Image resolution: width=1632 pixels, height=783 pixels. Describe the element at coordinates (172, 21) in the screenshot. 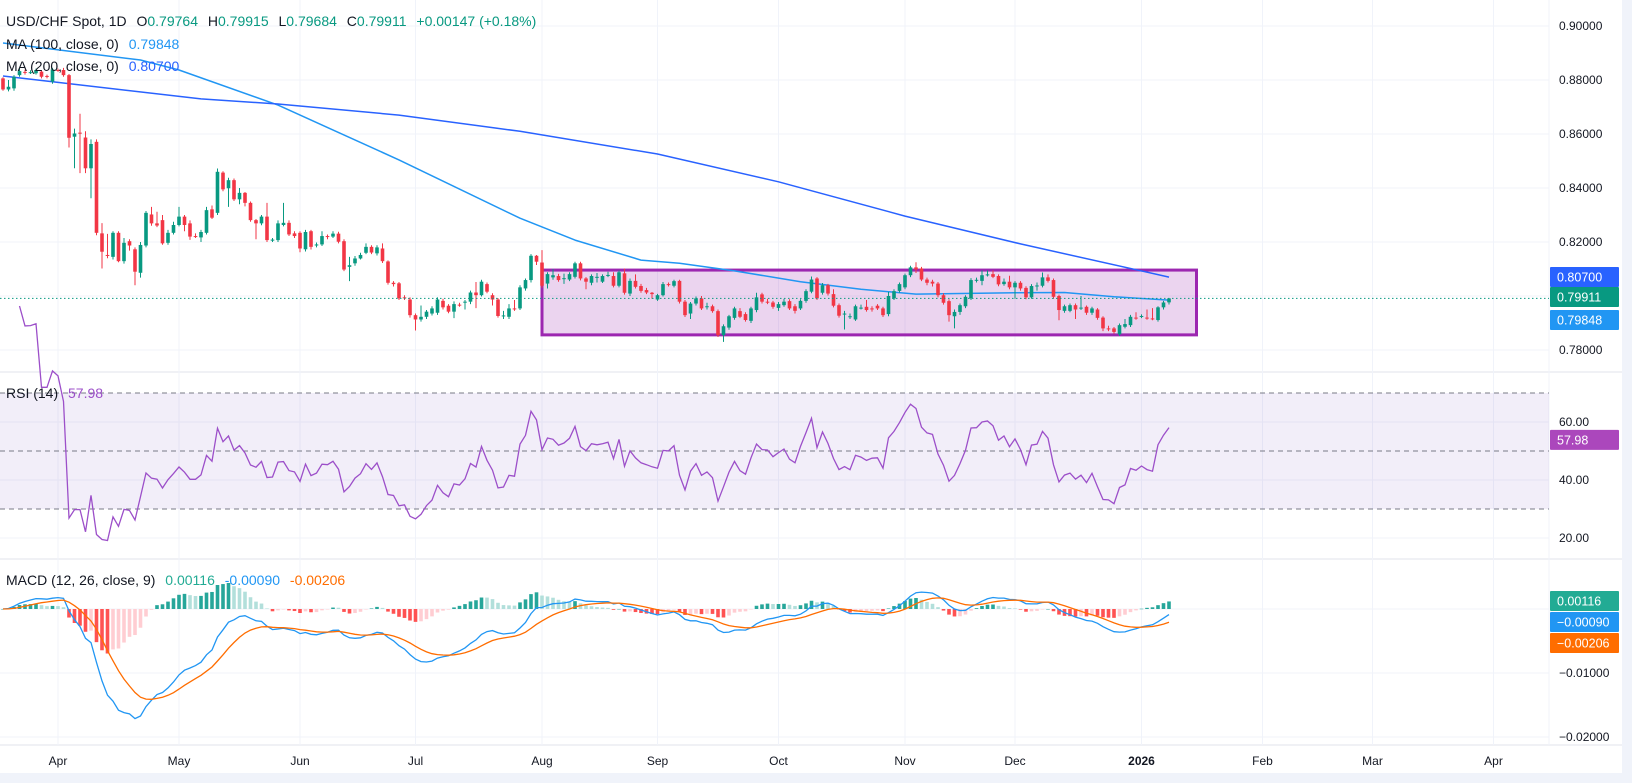

I see `open-number: 0.79764` at that location.